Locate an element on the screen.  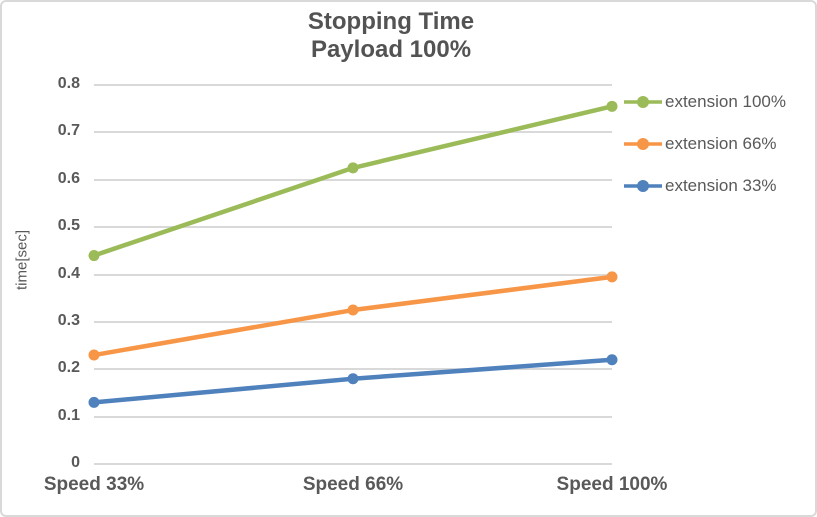
legend-label: extension 100% is located at coordinates (725, 101).